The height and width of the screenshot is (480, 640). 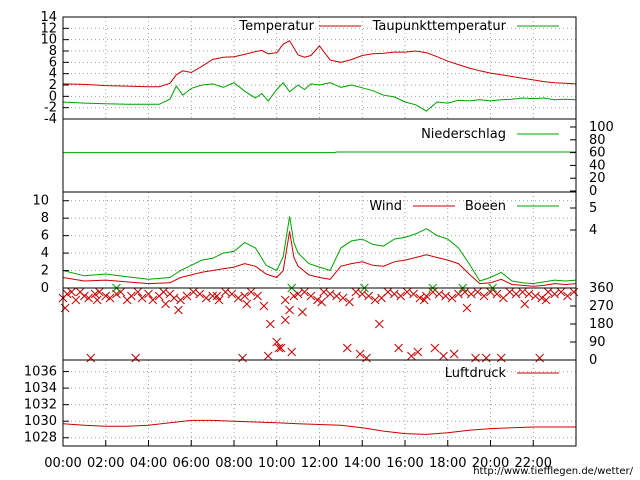 I want to click on time-tick-label: 08:00, so click(x=233, y=463).